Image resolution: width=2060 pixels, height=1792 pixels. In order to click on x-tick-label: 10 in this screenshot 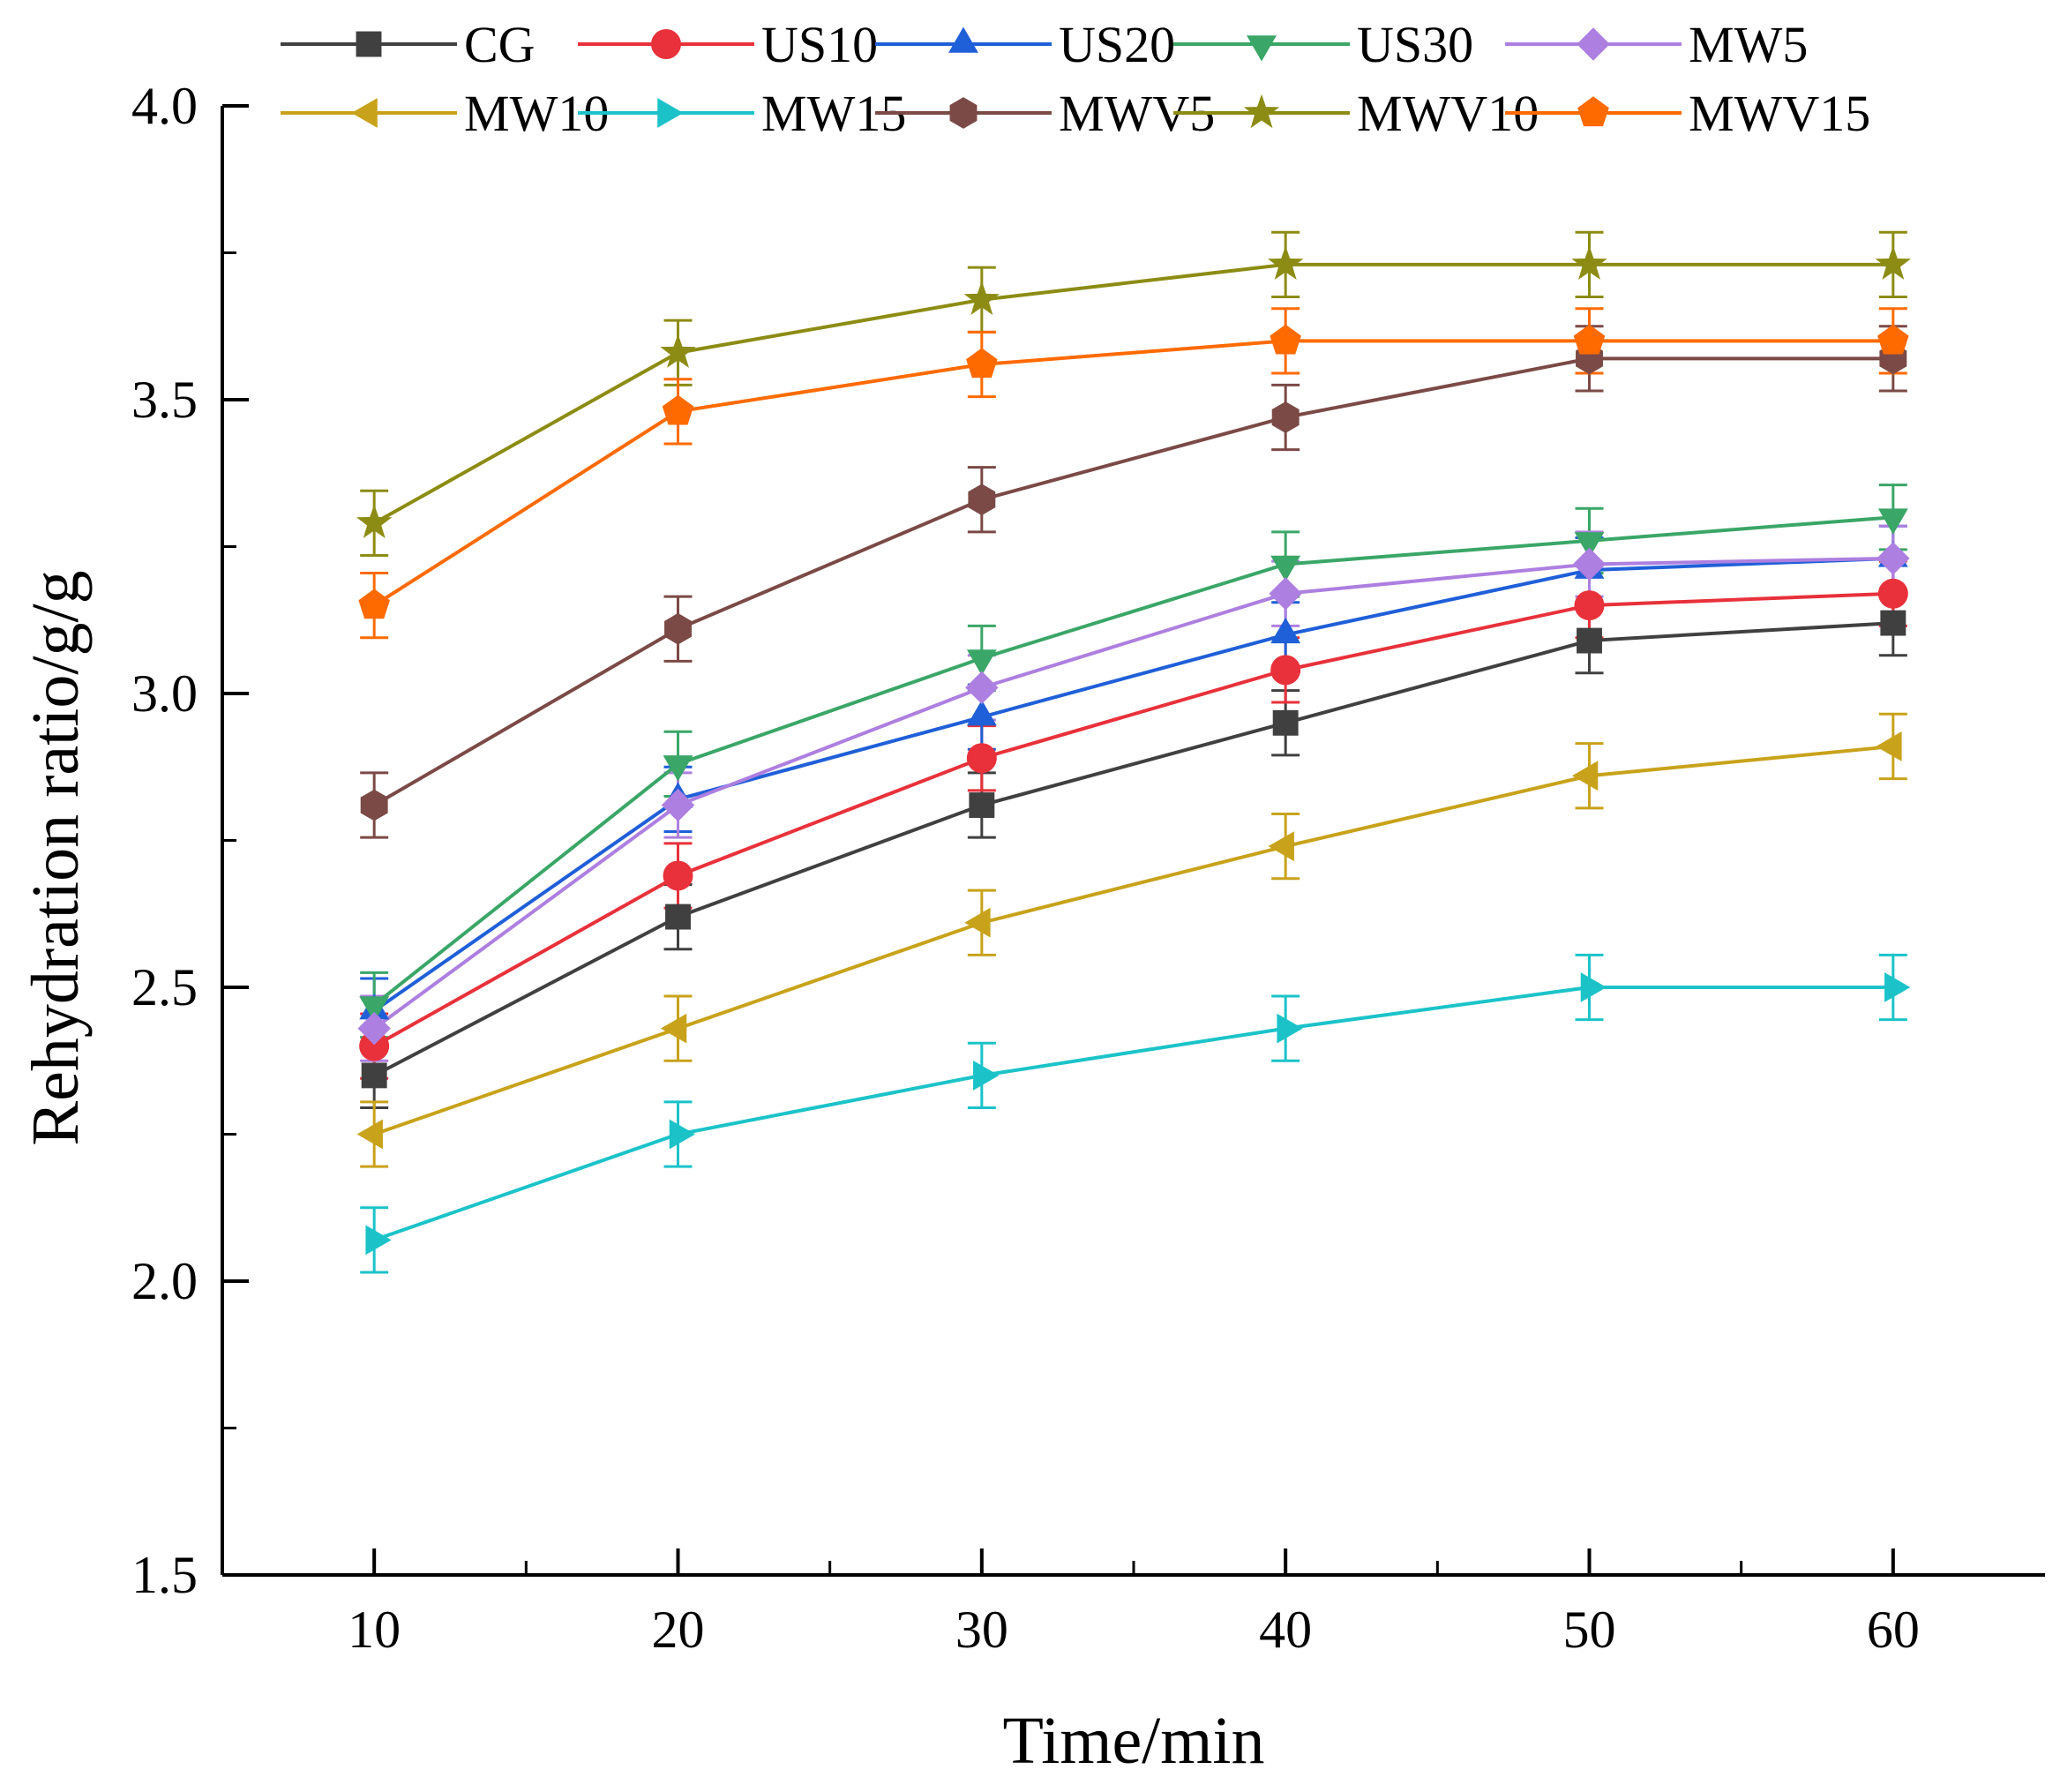, I will do `click(375, 1630)`.